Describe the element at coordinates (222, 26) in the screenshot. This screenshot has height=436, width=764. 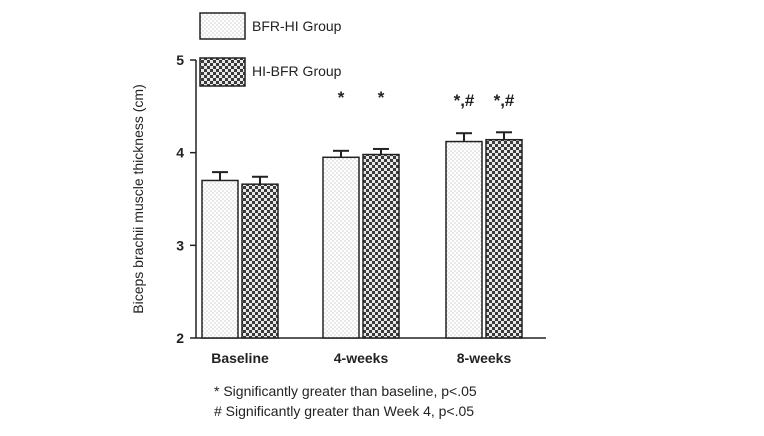
I see `legend-swatch-bfr-hi` at that location.